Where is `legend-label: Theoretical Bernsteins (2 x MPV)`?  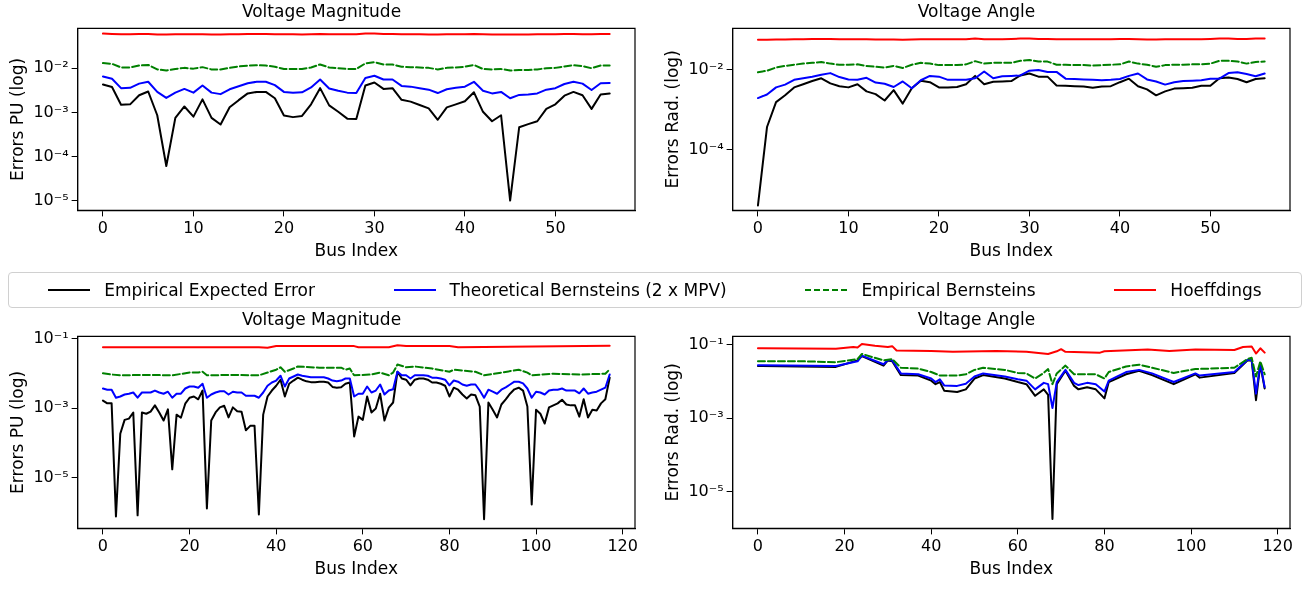
legend-label: Theoretical Bernsteins (2 x MPV) is located at coordinates (588, 290).